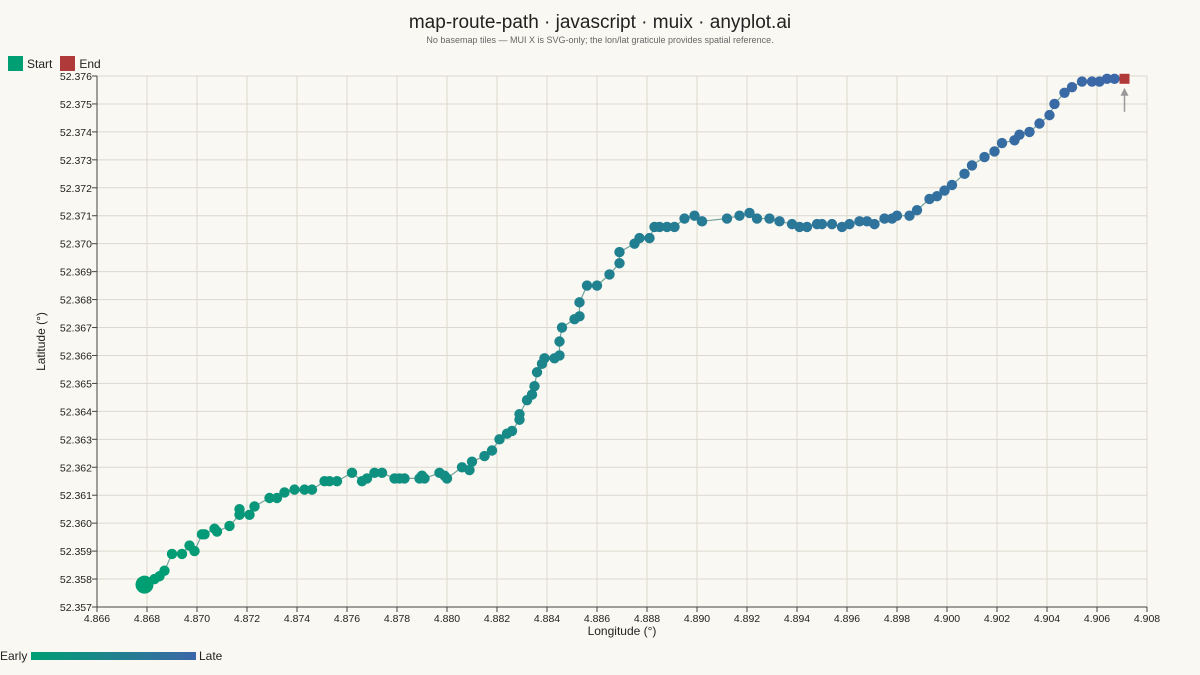 The width and height of the screenshot is (1200, 675). Describe the element at coordinates (30, 63) in the screenshot. I see `legend-item-start: Start` at that location.